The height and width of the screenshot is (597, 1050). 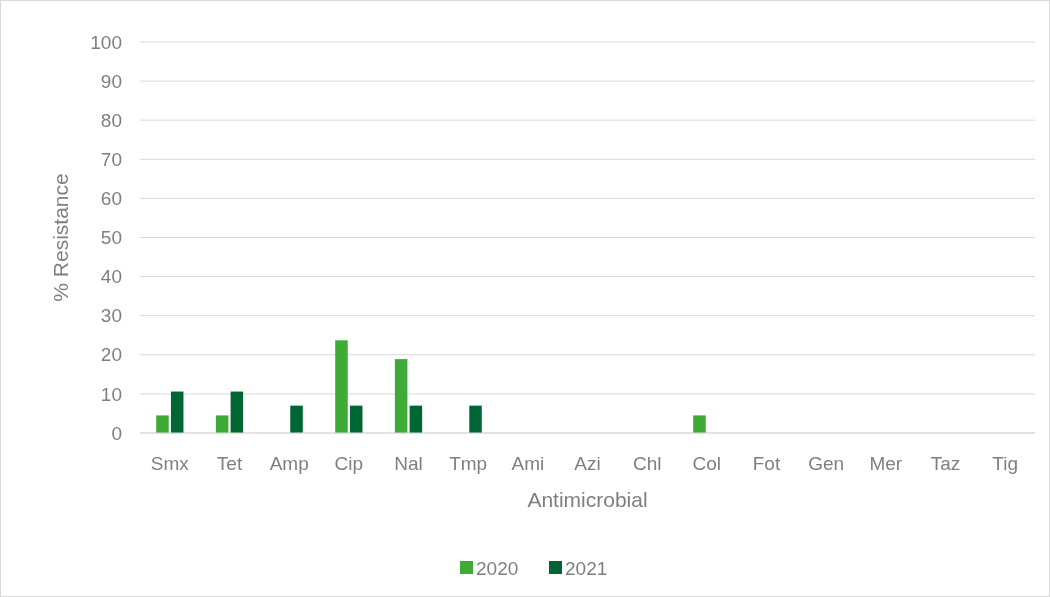 What do you see at coordinates (468, 463) in the screenshot?
I see `x-tick-label: Tmp` at bounding box center [468, 463].